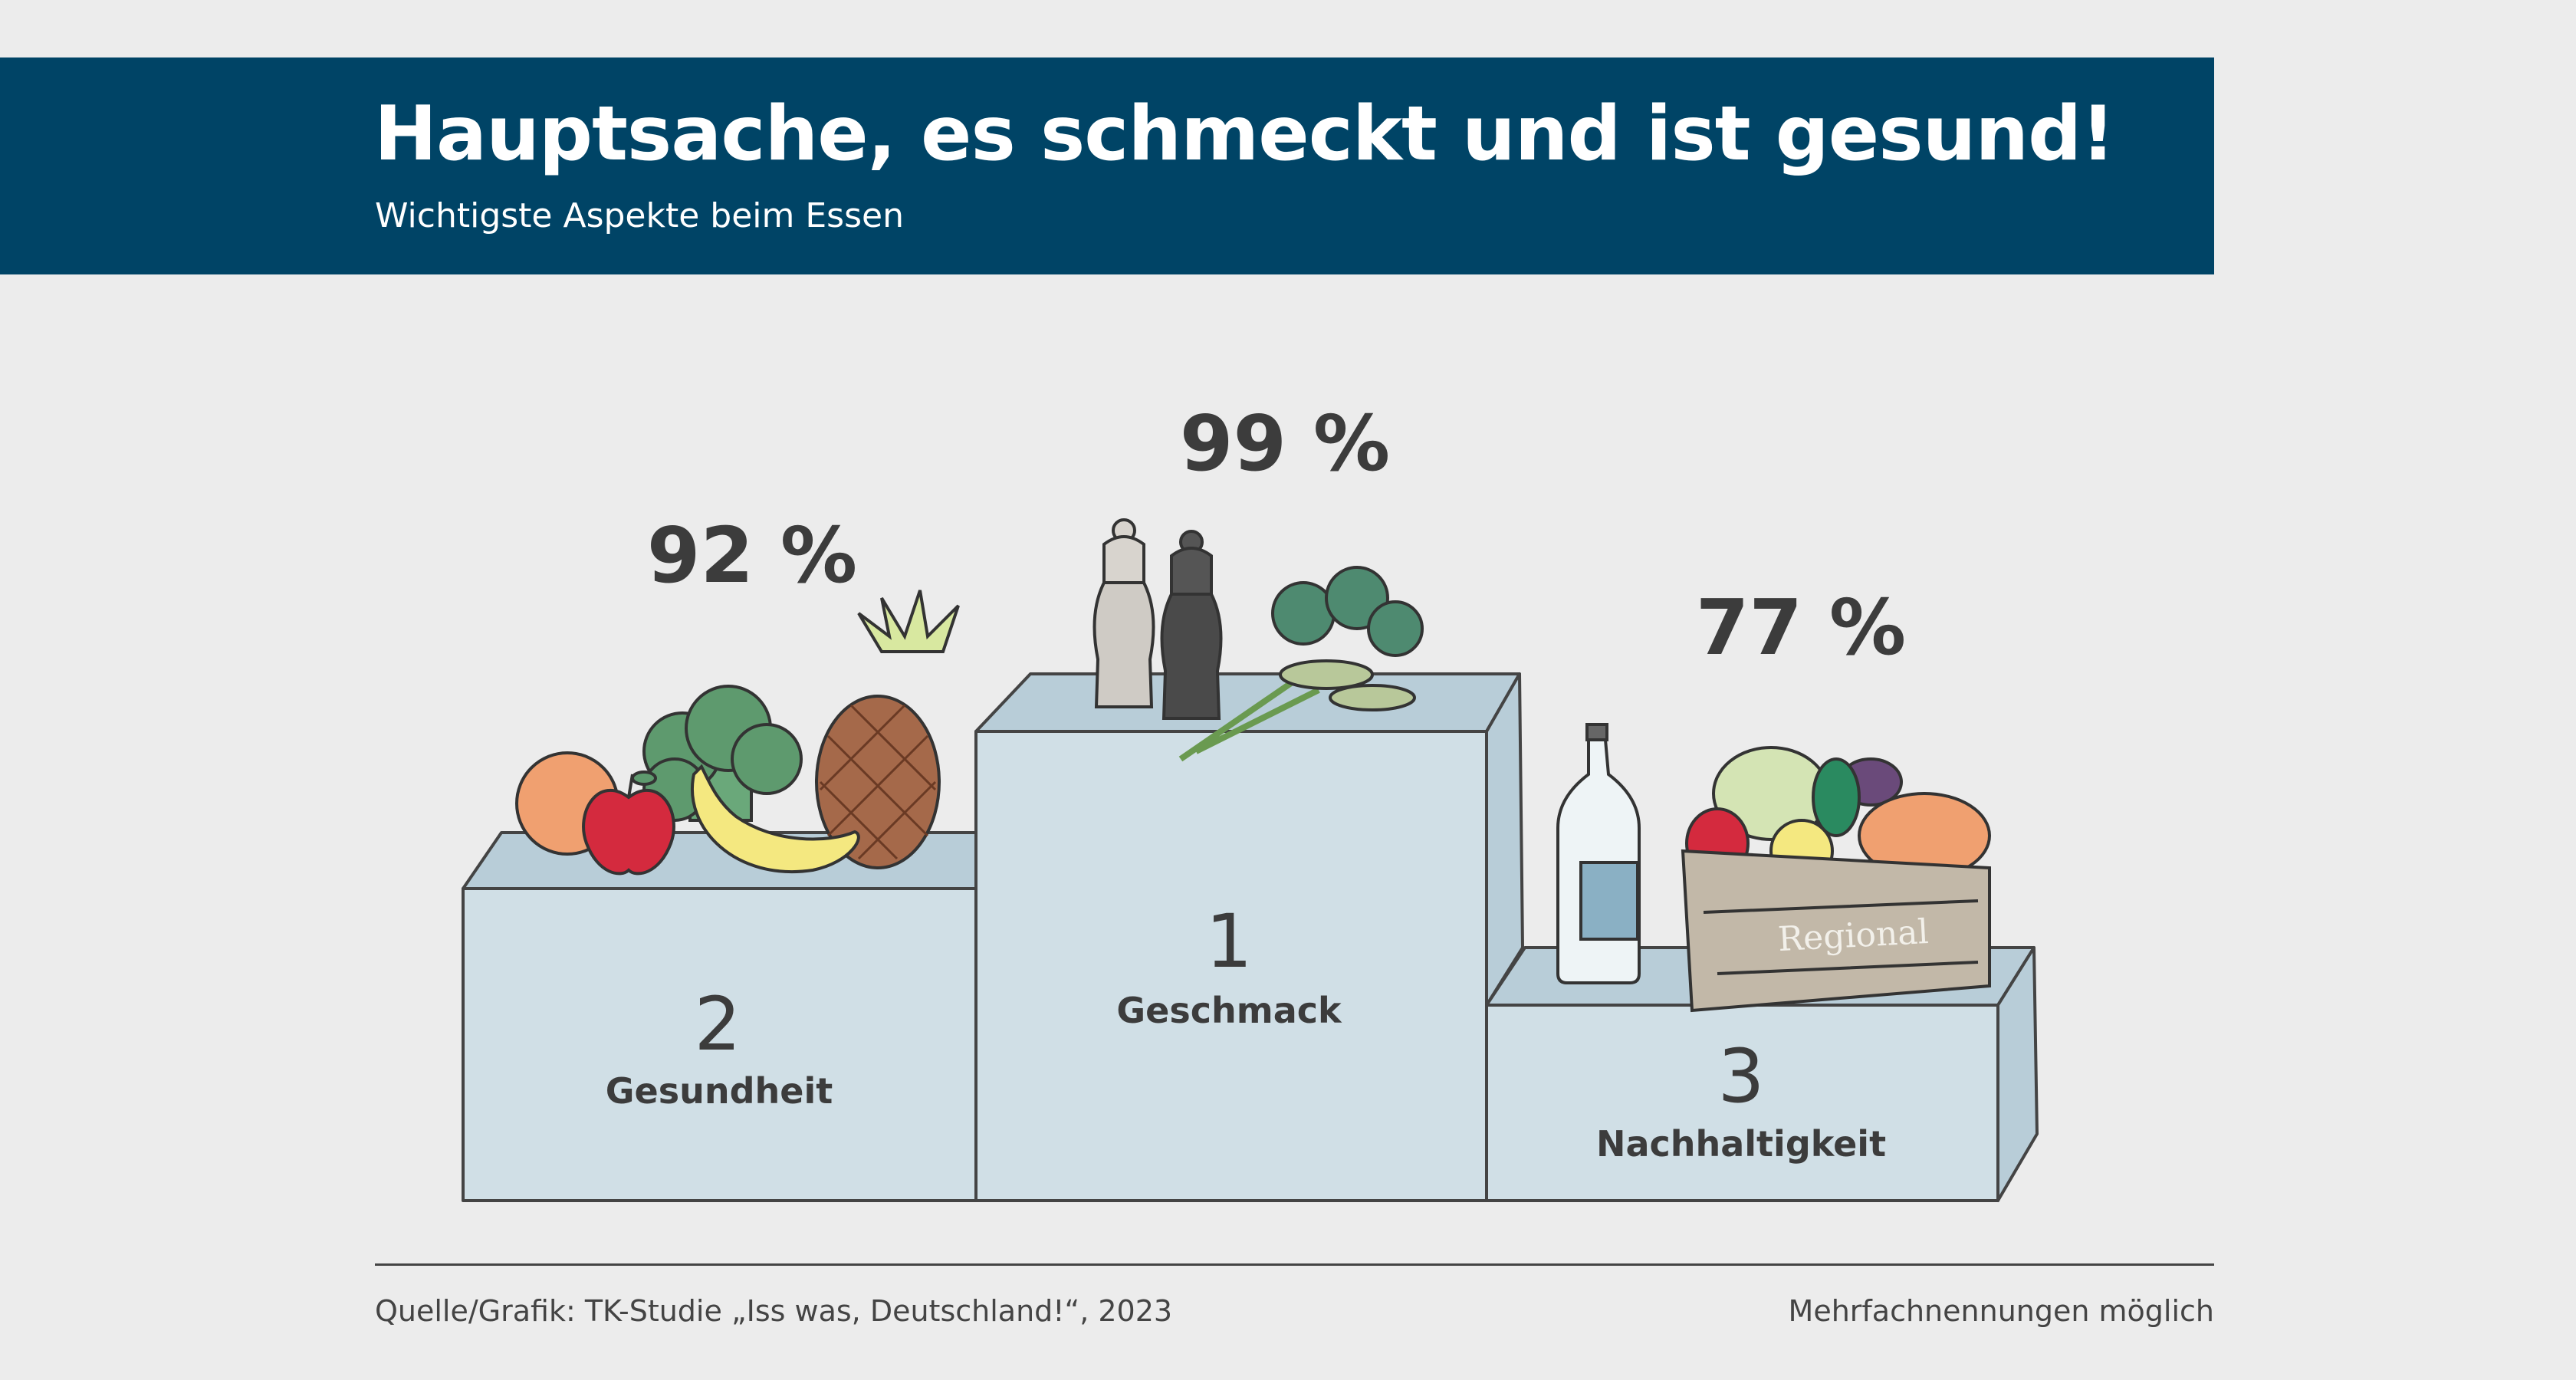 Image resolution: width=2576 pixels, height=1380 pixels. Describe the element at coordinates (888, 729) in the screenshot. I see `pineapple-icon` at that location.